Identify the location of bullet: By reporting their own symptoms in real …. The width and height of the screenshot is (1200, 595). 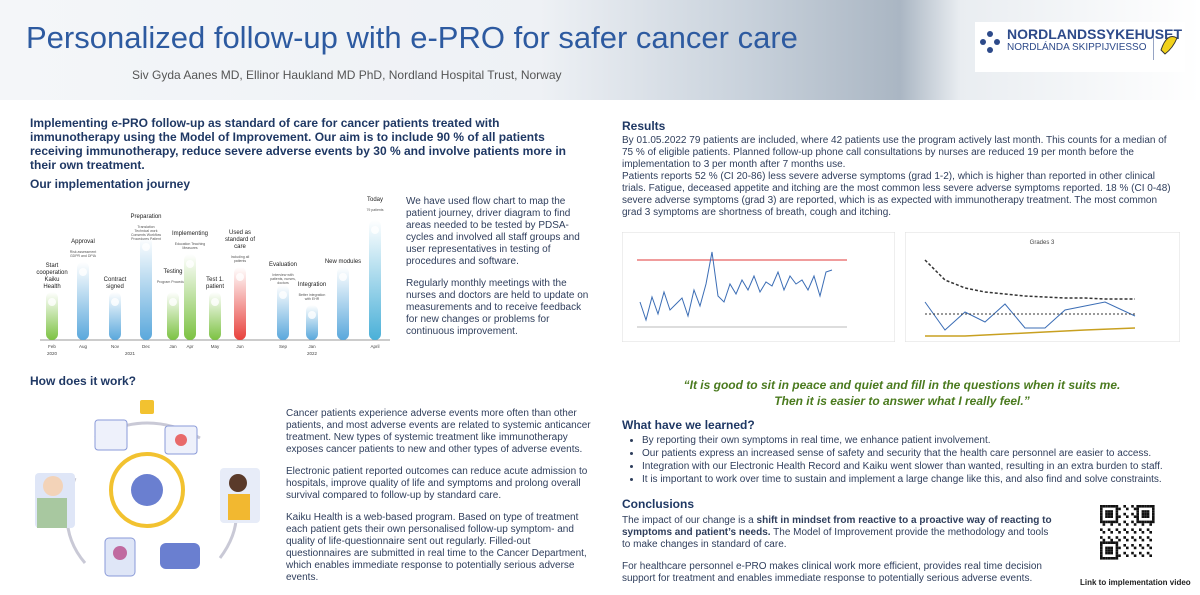
(910, 441).